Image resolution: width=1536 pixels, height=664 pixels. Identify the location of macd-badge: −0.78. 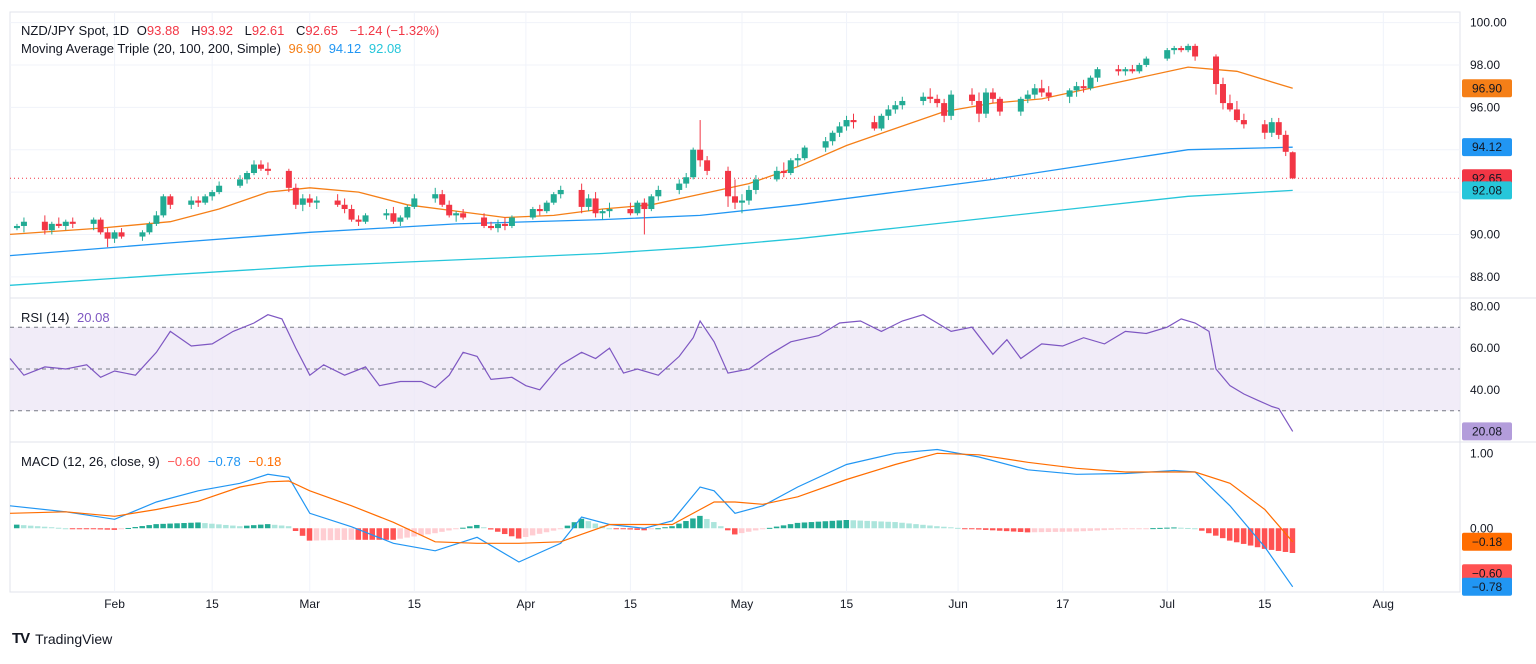
(1487, 586).